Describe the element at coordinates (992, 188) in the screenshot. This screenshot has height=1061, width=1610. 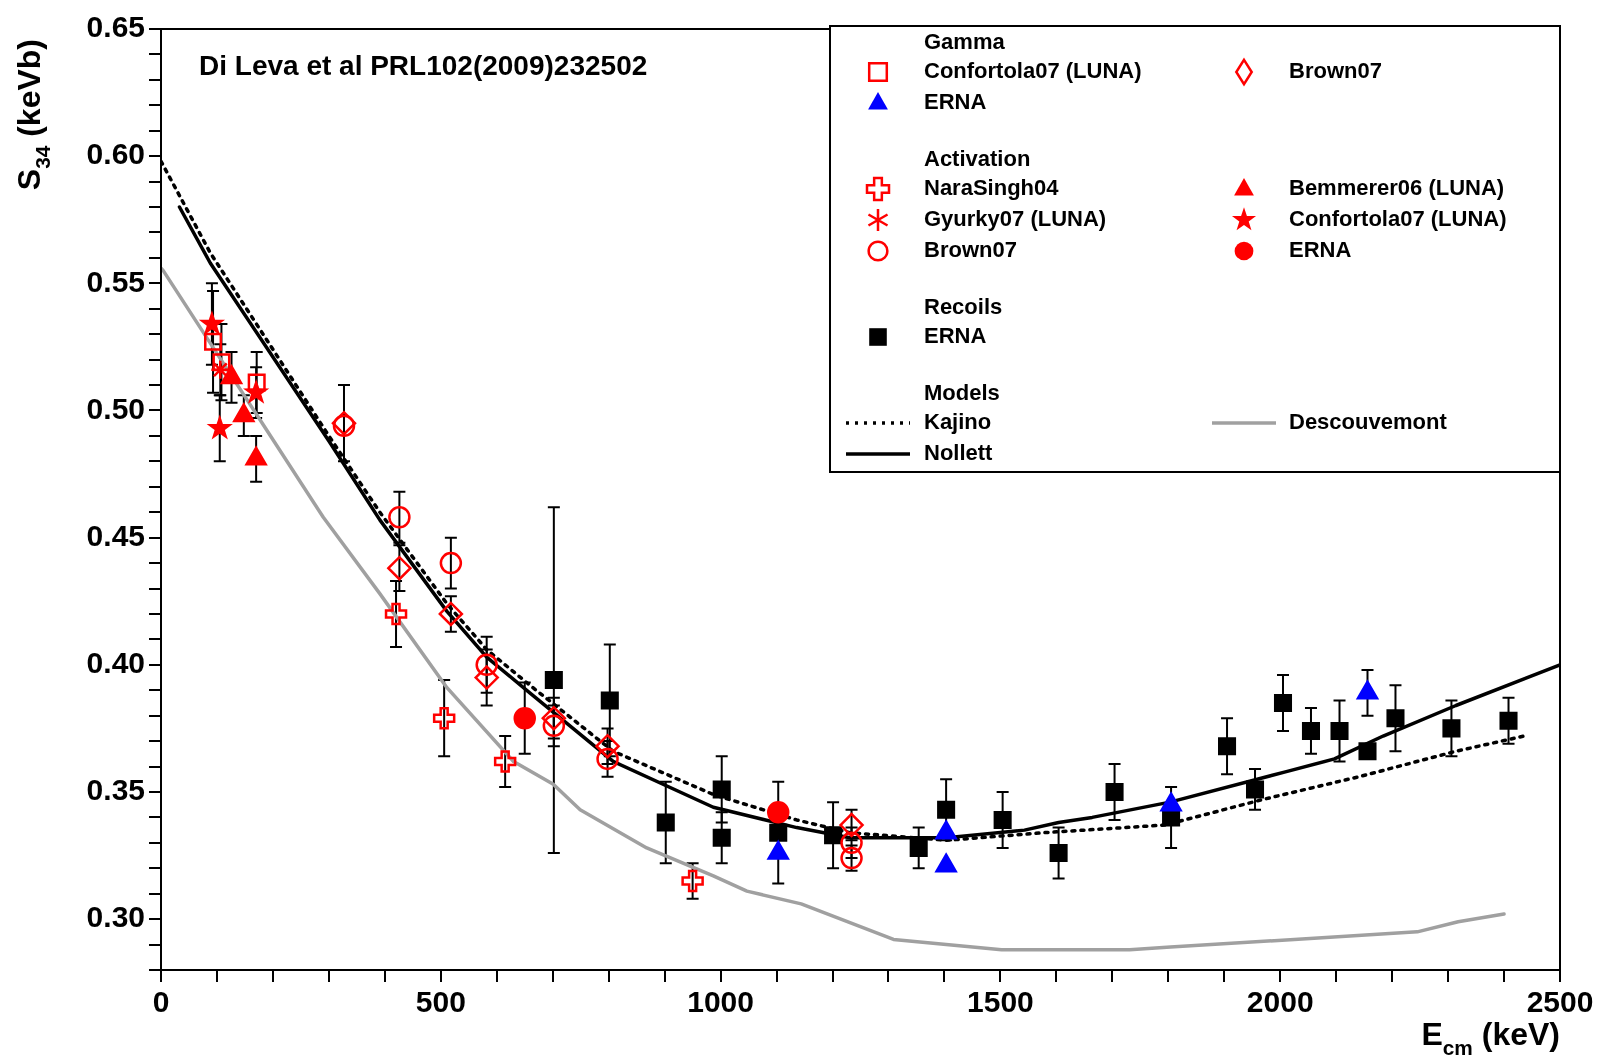
I see `legend-label: NaraSingh04` at that location.